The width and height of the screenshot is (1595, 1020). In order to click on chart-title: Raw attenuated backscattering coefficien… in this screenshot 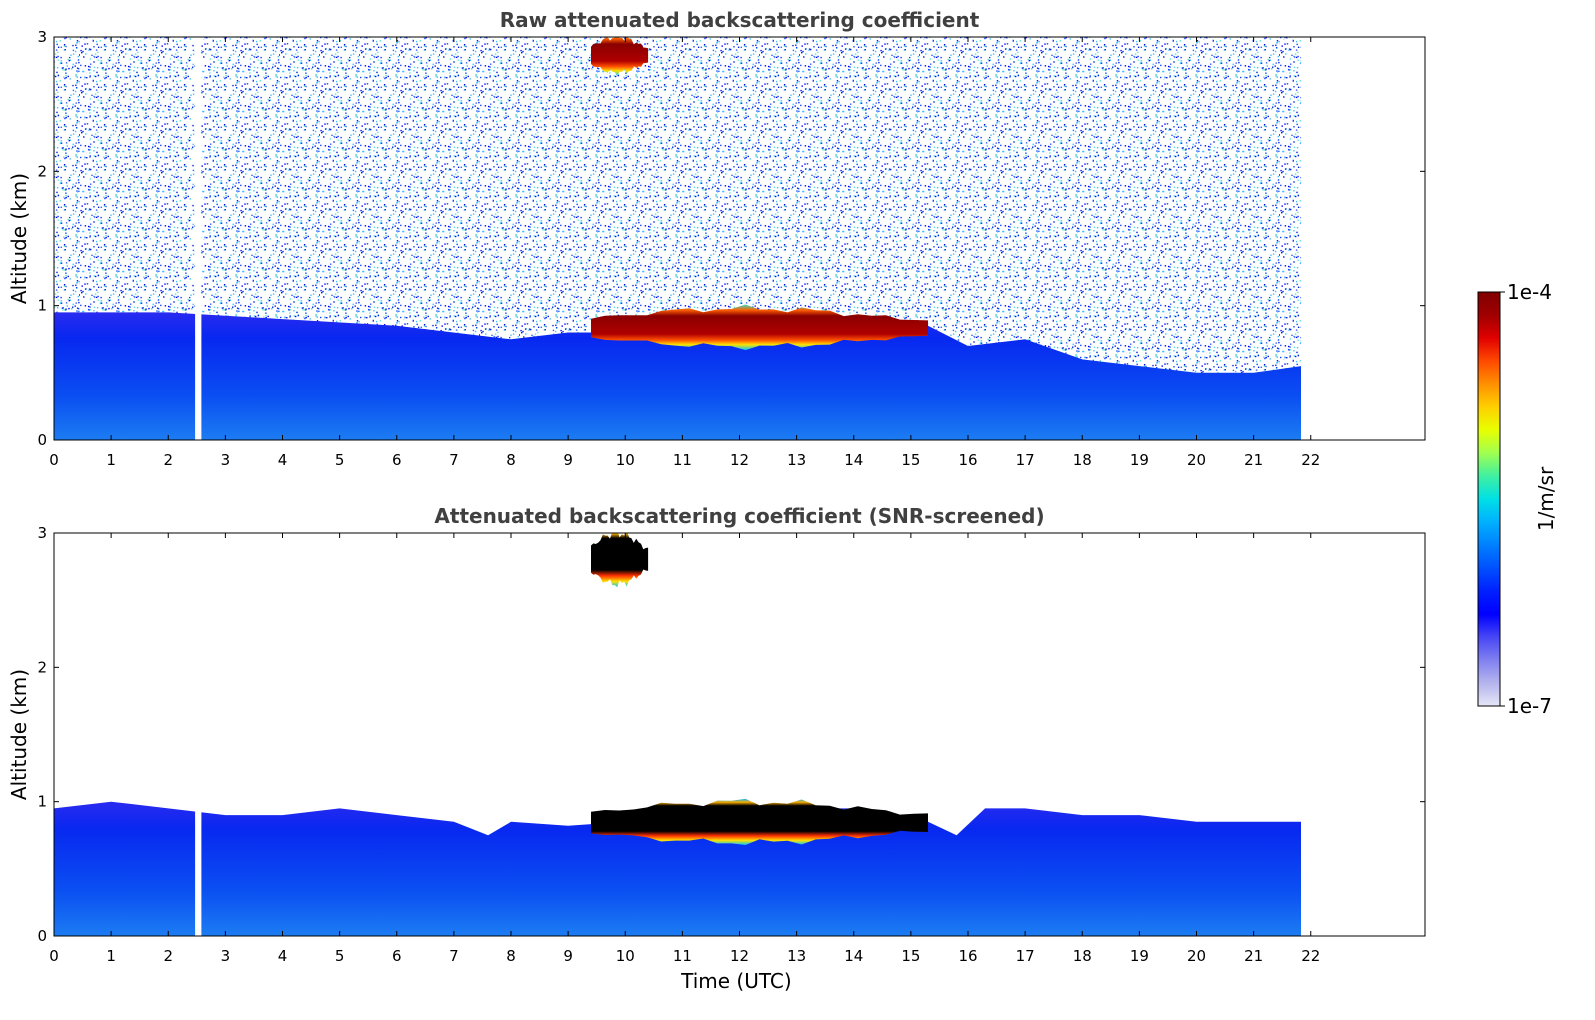, I will do `click(740, 20)`.